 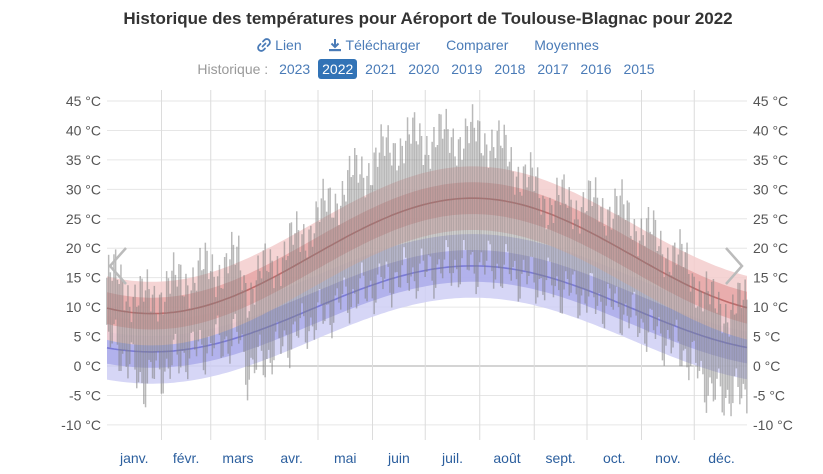 I want to click on year-2019: 2019, so click(x=467, y=69).